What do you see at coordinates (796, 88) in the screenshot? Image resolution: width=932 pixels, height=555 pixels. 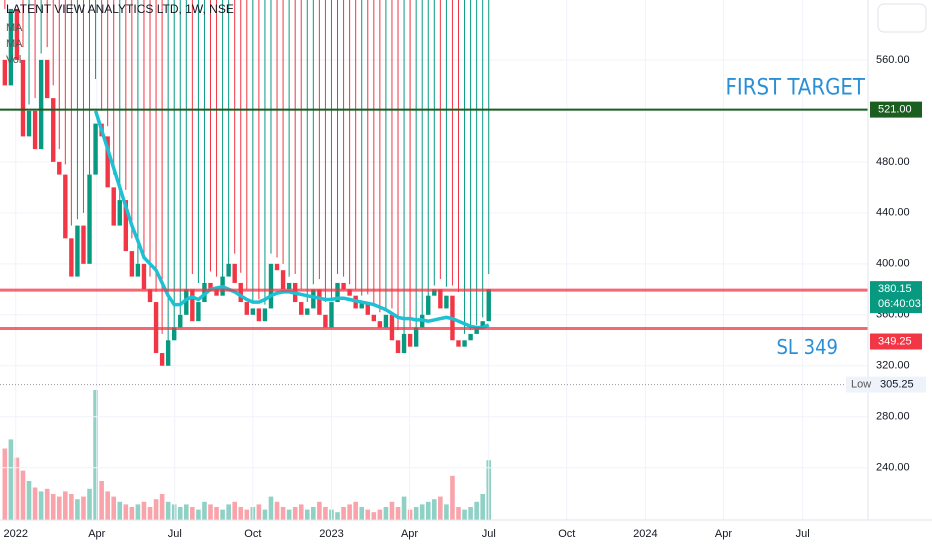 I see `annotation: FIRST TARGET` at bounding box center [796, 88].